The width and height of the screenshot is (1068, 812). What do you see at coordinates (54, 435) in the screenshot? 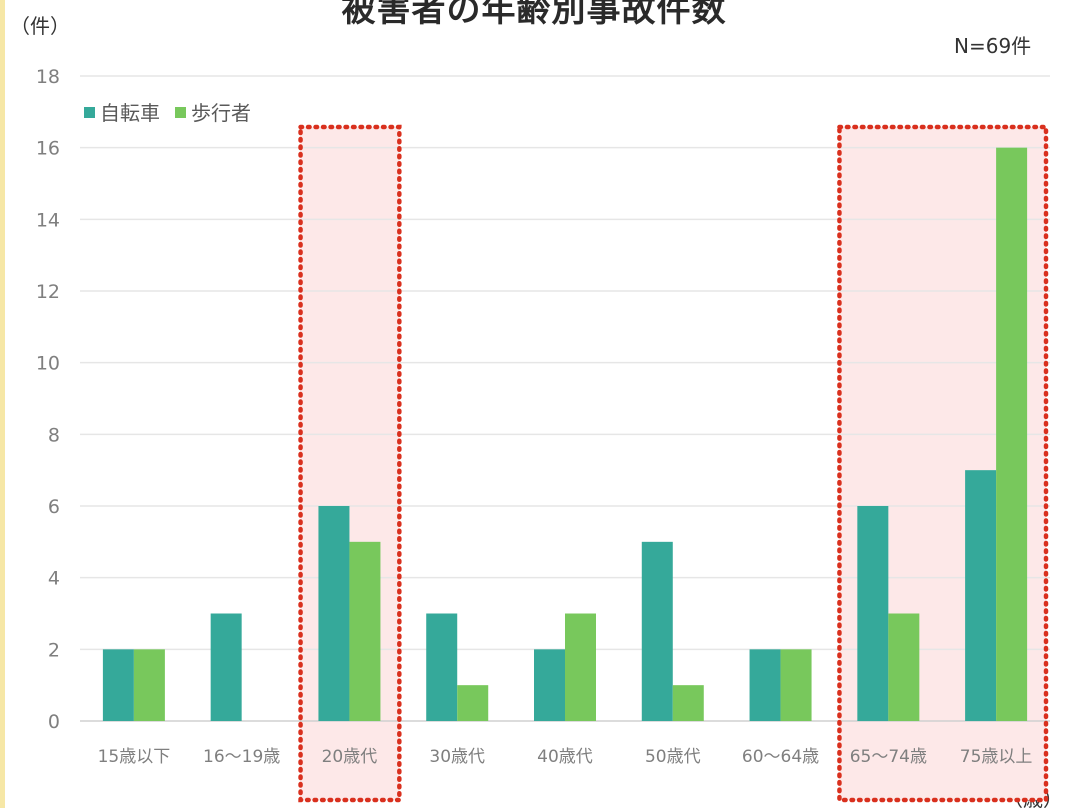
I see `y-tick-label: 8` at bounding box center [54, 435].